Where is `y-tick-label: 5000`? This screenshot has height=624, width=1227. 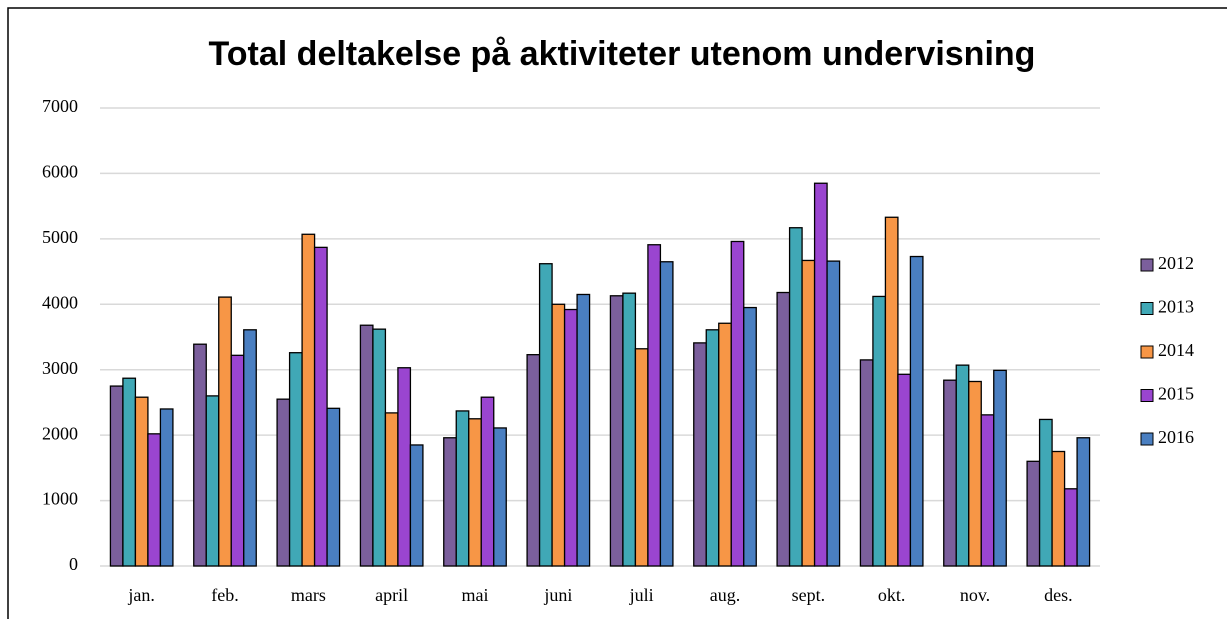
y-tick-label: 5000 is located at coordinates (60, 237).